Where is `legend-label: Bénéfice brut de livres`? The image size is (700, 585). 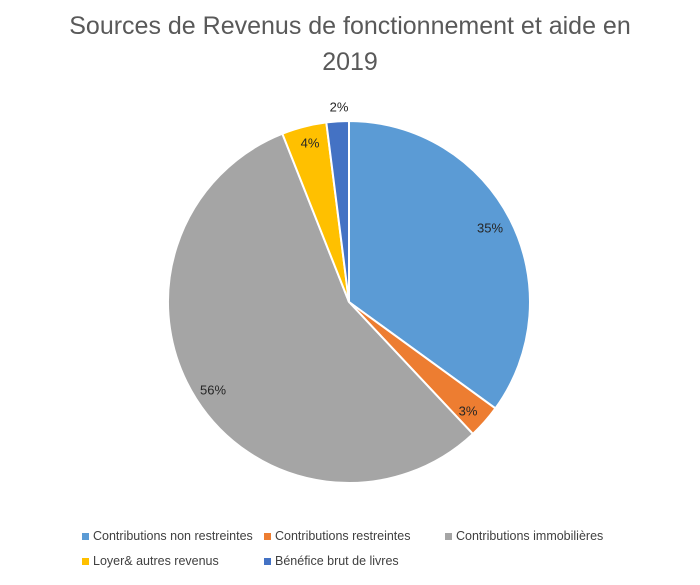
legend-label: Bénéfice brut de livres is located at coordinates (337, 561).